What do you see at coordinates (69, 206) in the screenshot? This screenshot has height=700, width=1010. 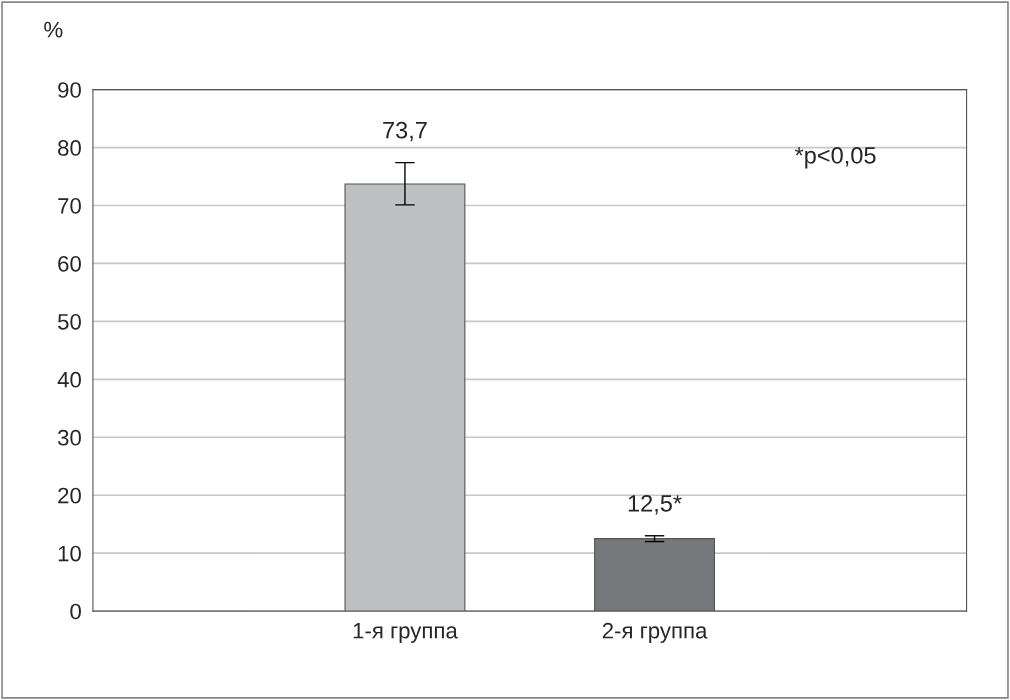 I see `y-tick-label: 70` at bounding box center [69, 206].